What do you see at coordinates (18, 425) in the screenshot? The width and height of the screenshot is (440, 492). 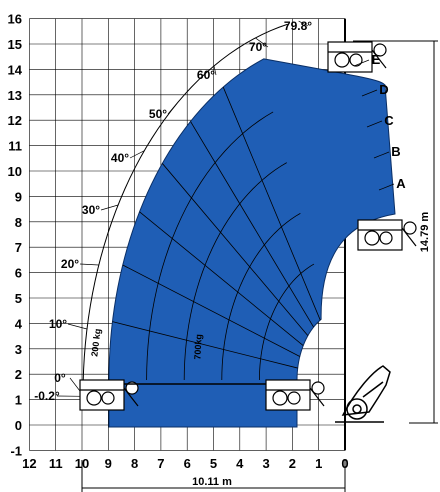 I see `y-tick-label: 0` at bounding box center [18, 425].